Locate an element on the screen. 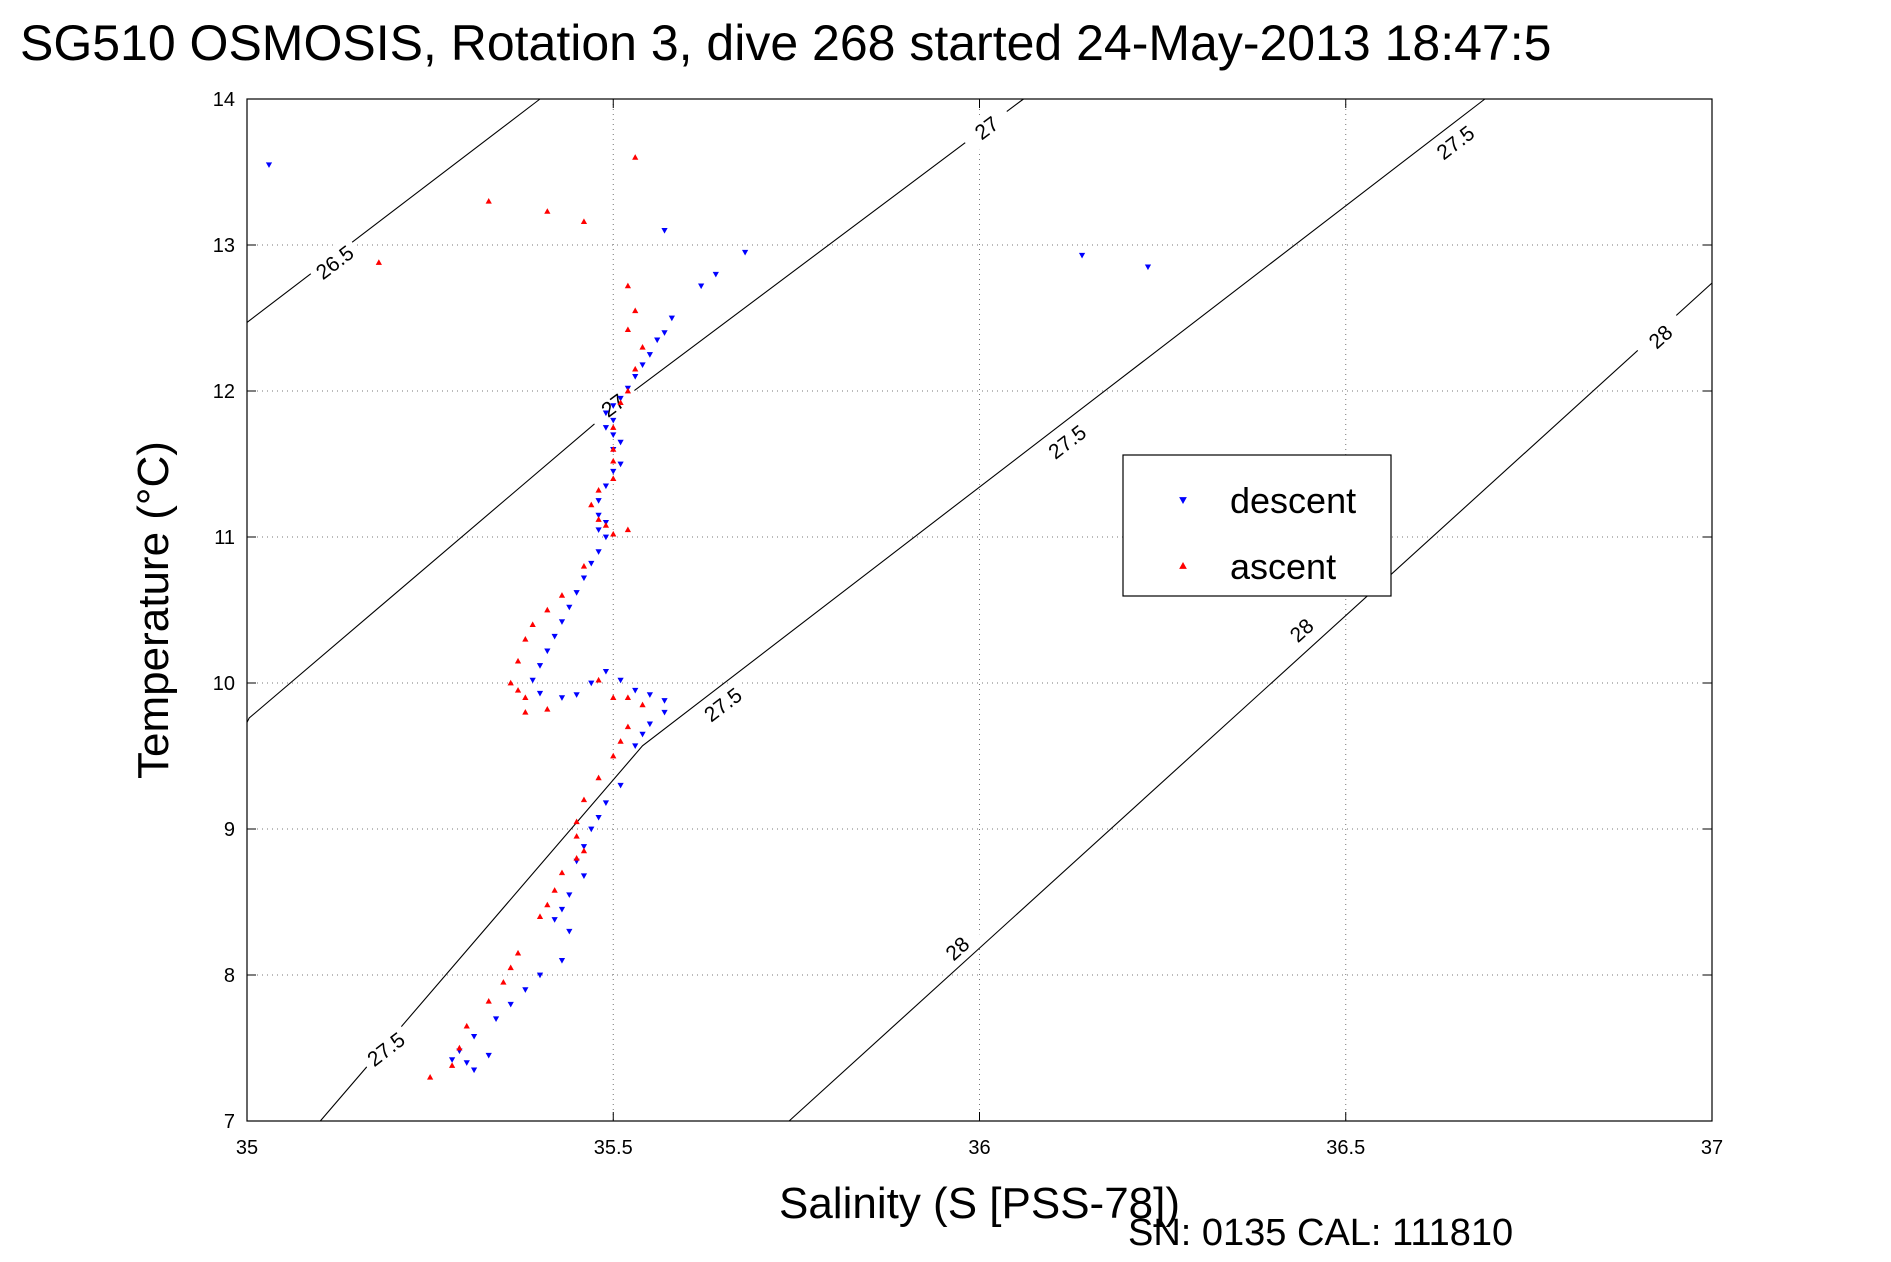  legend: descent ascent is located at coordinates (1257, 525).